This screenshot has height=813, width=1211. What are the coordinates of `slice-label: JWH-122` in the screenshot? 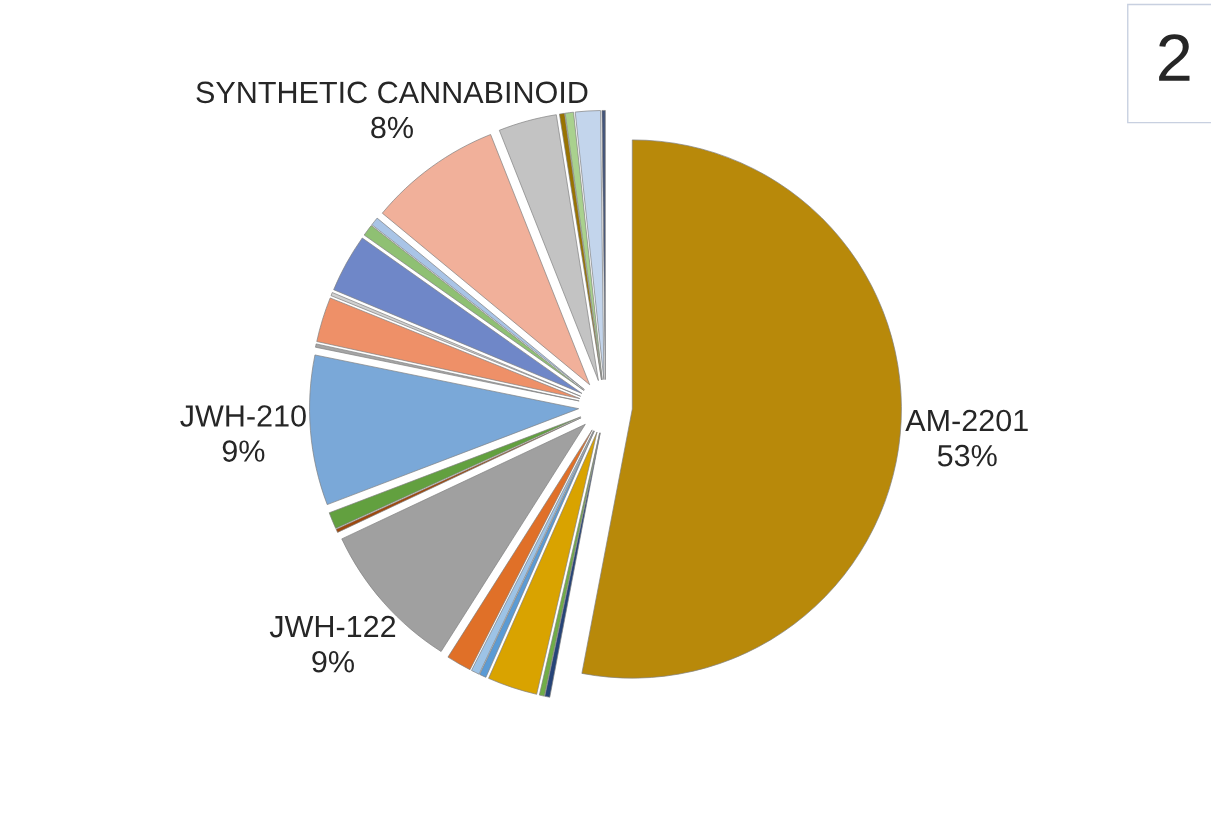 It's located at (332, 626).